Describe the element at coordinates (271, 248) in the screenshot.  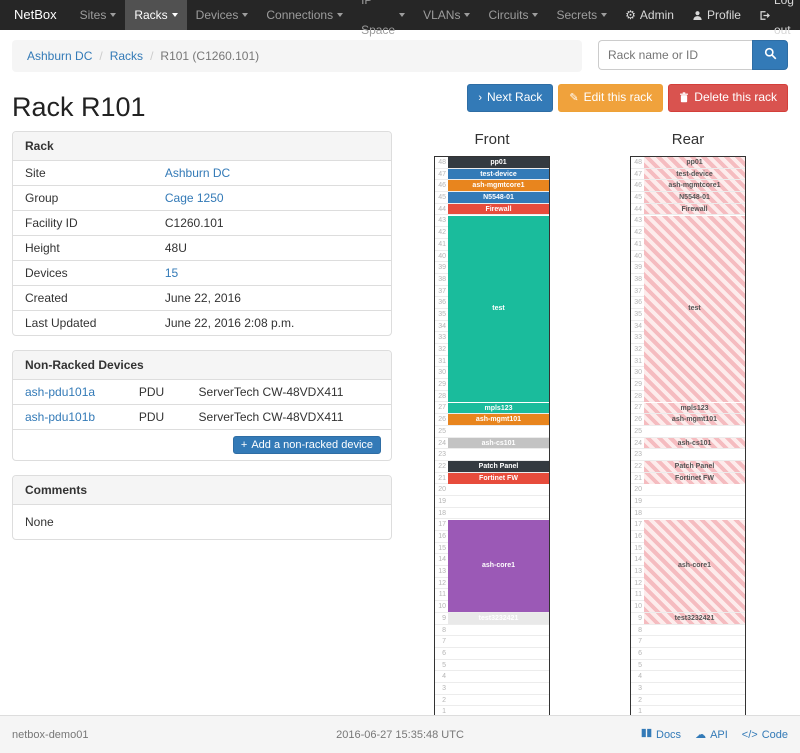
I see `info-value: 48U` at that location.